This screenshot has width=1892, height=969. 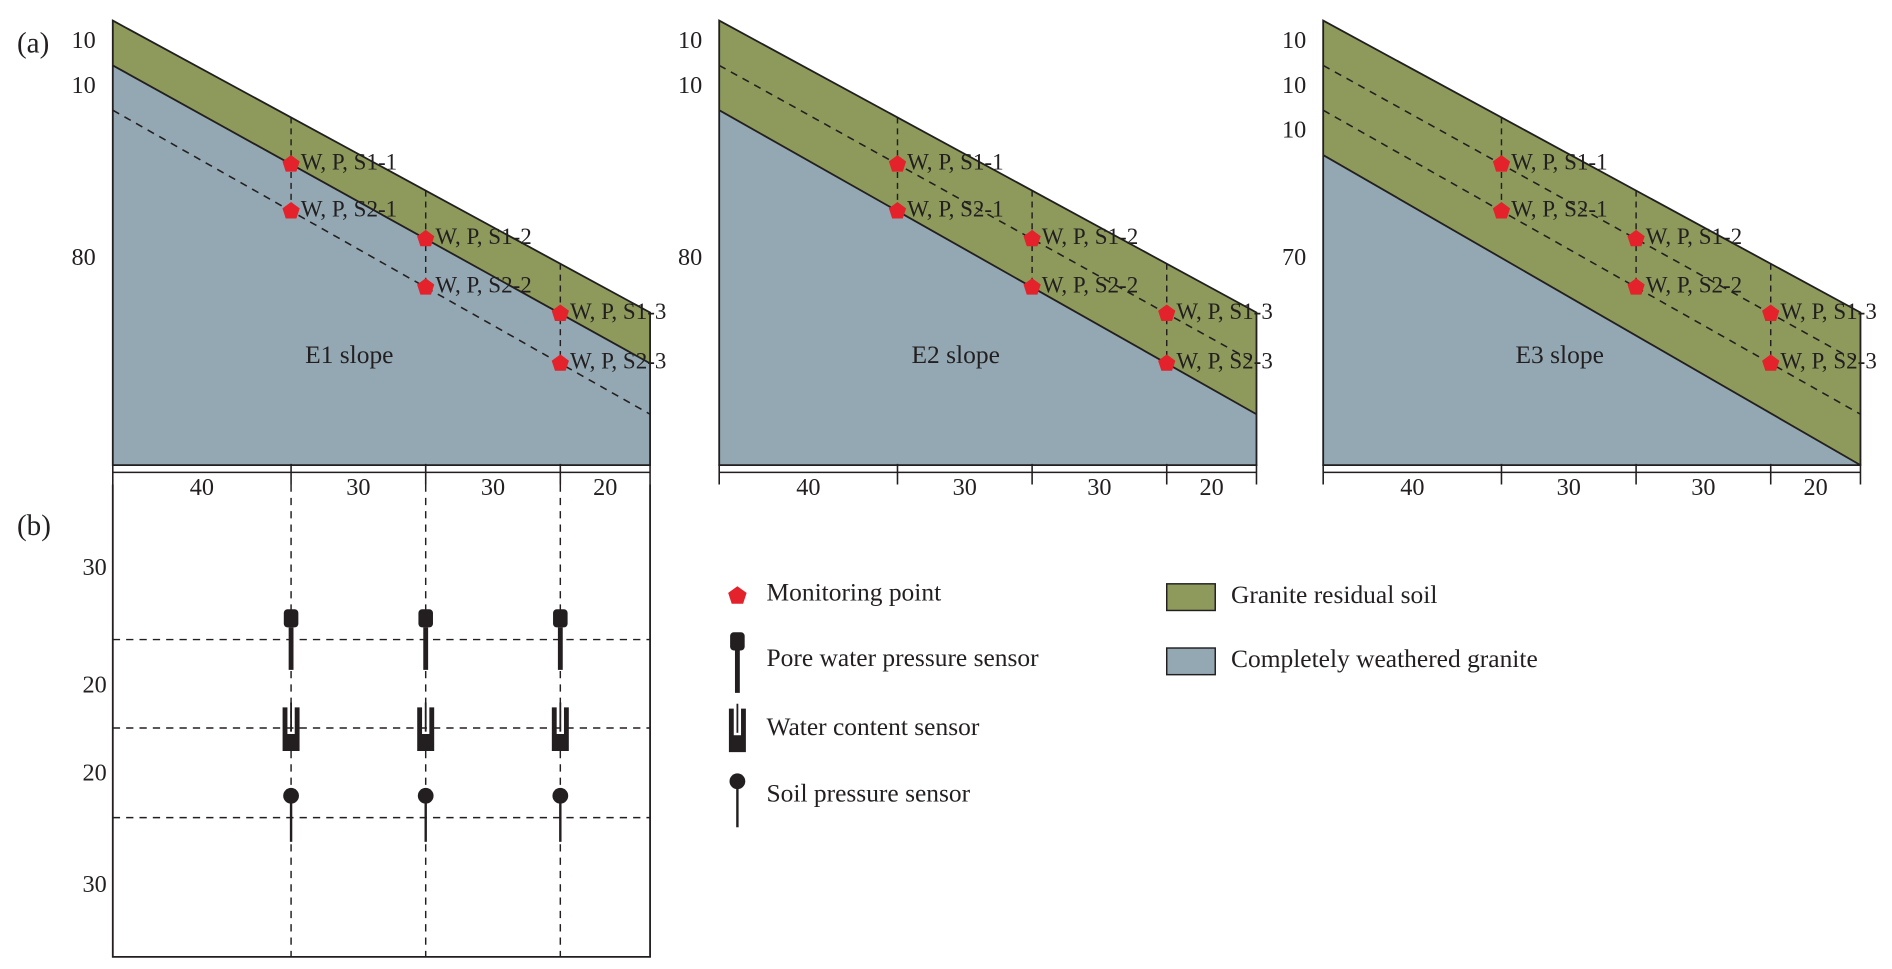 What do you see at coordinates (1334, 594) in the screenshot?
I see `legend-label: Granite residual soil` at bounding box center [1334, 594].